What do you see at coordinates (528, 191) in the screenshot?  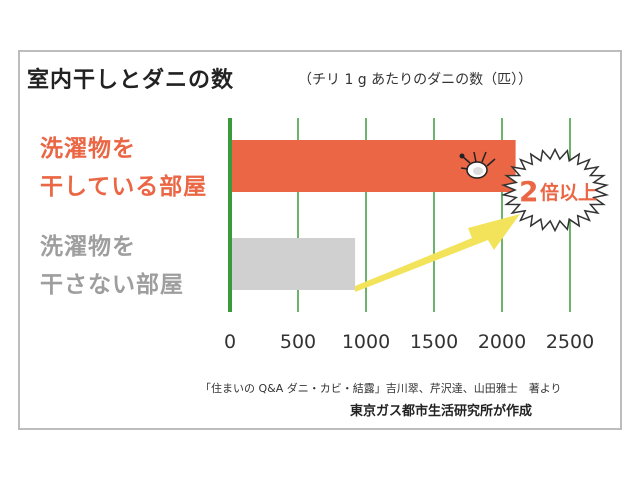 I see `annotation-number: 2` at bounding box center [528, 191].